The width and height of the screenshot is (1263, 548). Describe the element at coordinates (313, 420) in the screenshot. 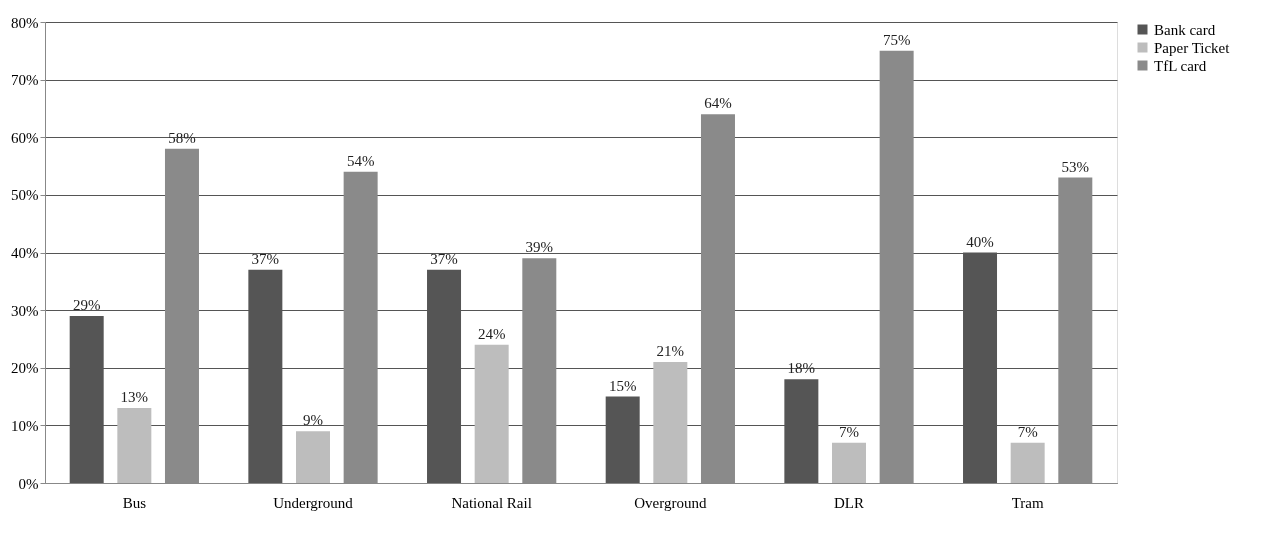

I see `data-label: 9%` at that location.